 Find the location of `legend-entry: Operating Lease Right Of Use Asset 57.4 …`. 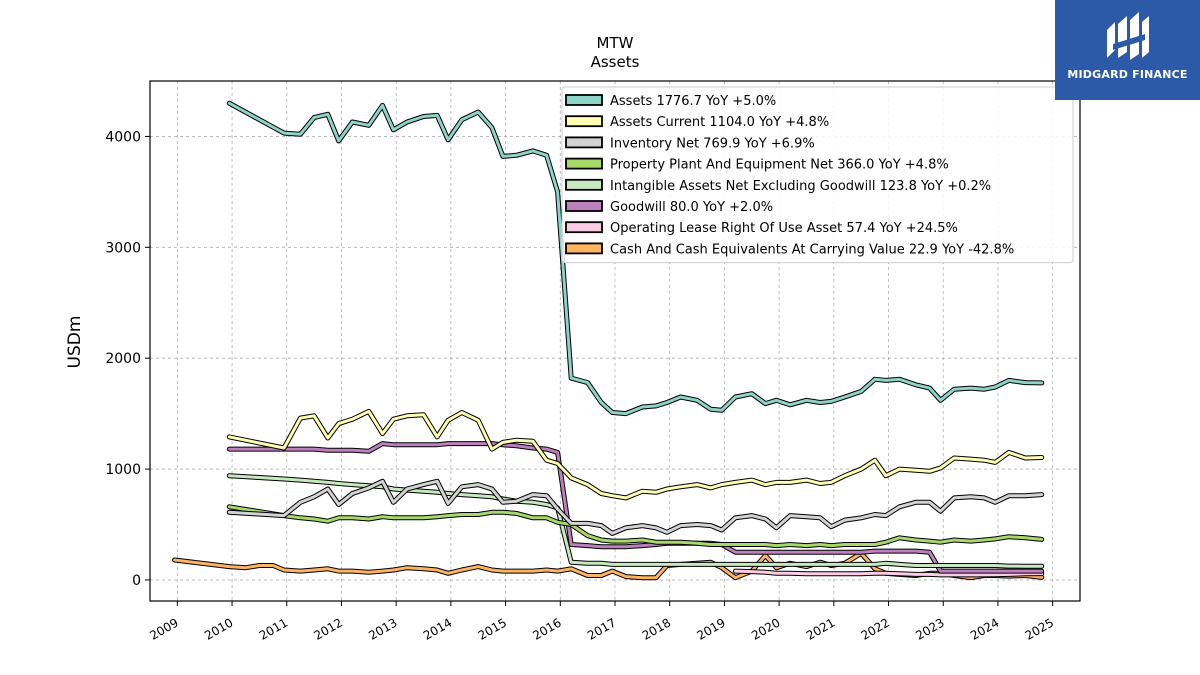

legend-entry: Operating Lease Right Of Use Asset 57.4 … is located at coordinates (784, 228).